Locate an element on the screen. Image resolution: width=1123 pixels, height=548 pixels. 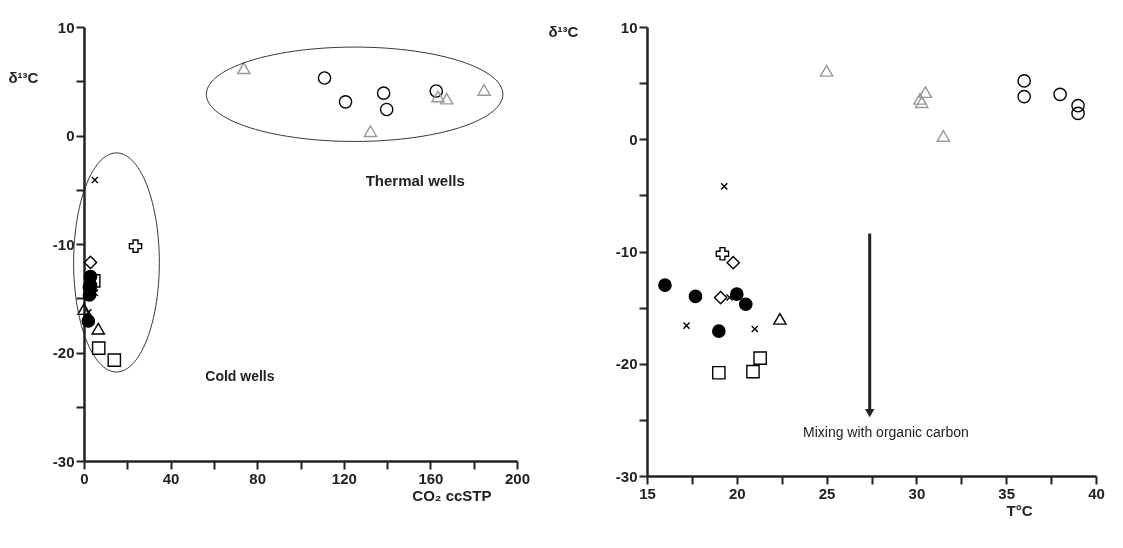
x-tick-label: 80 is located at coordinates (258, 478).